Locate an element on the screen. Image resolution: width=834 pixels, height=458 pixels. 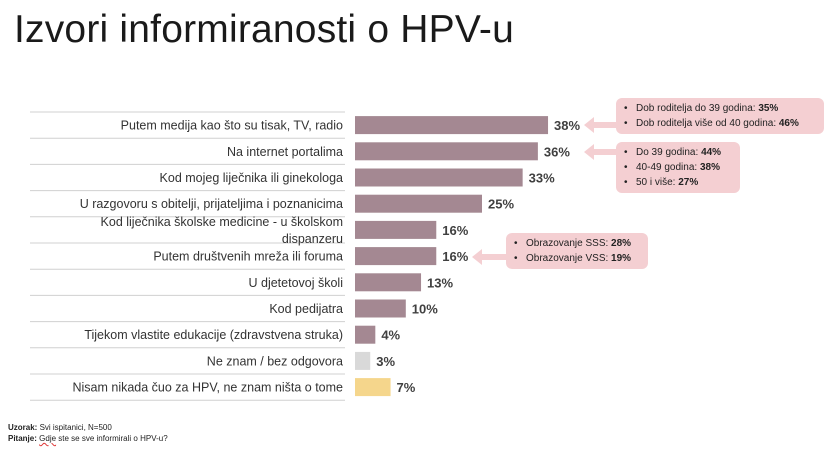
callout-education: Obrazovanje SSS: 28%Obrazovanje VSS: 19% is located at coordinates (577, 251).